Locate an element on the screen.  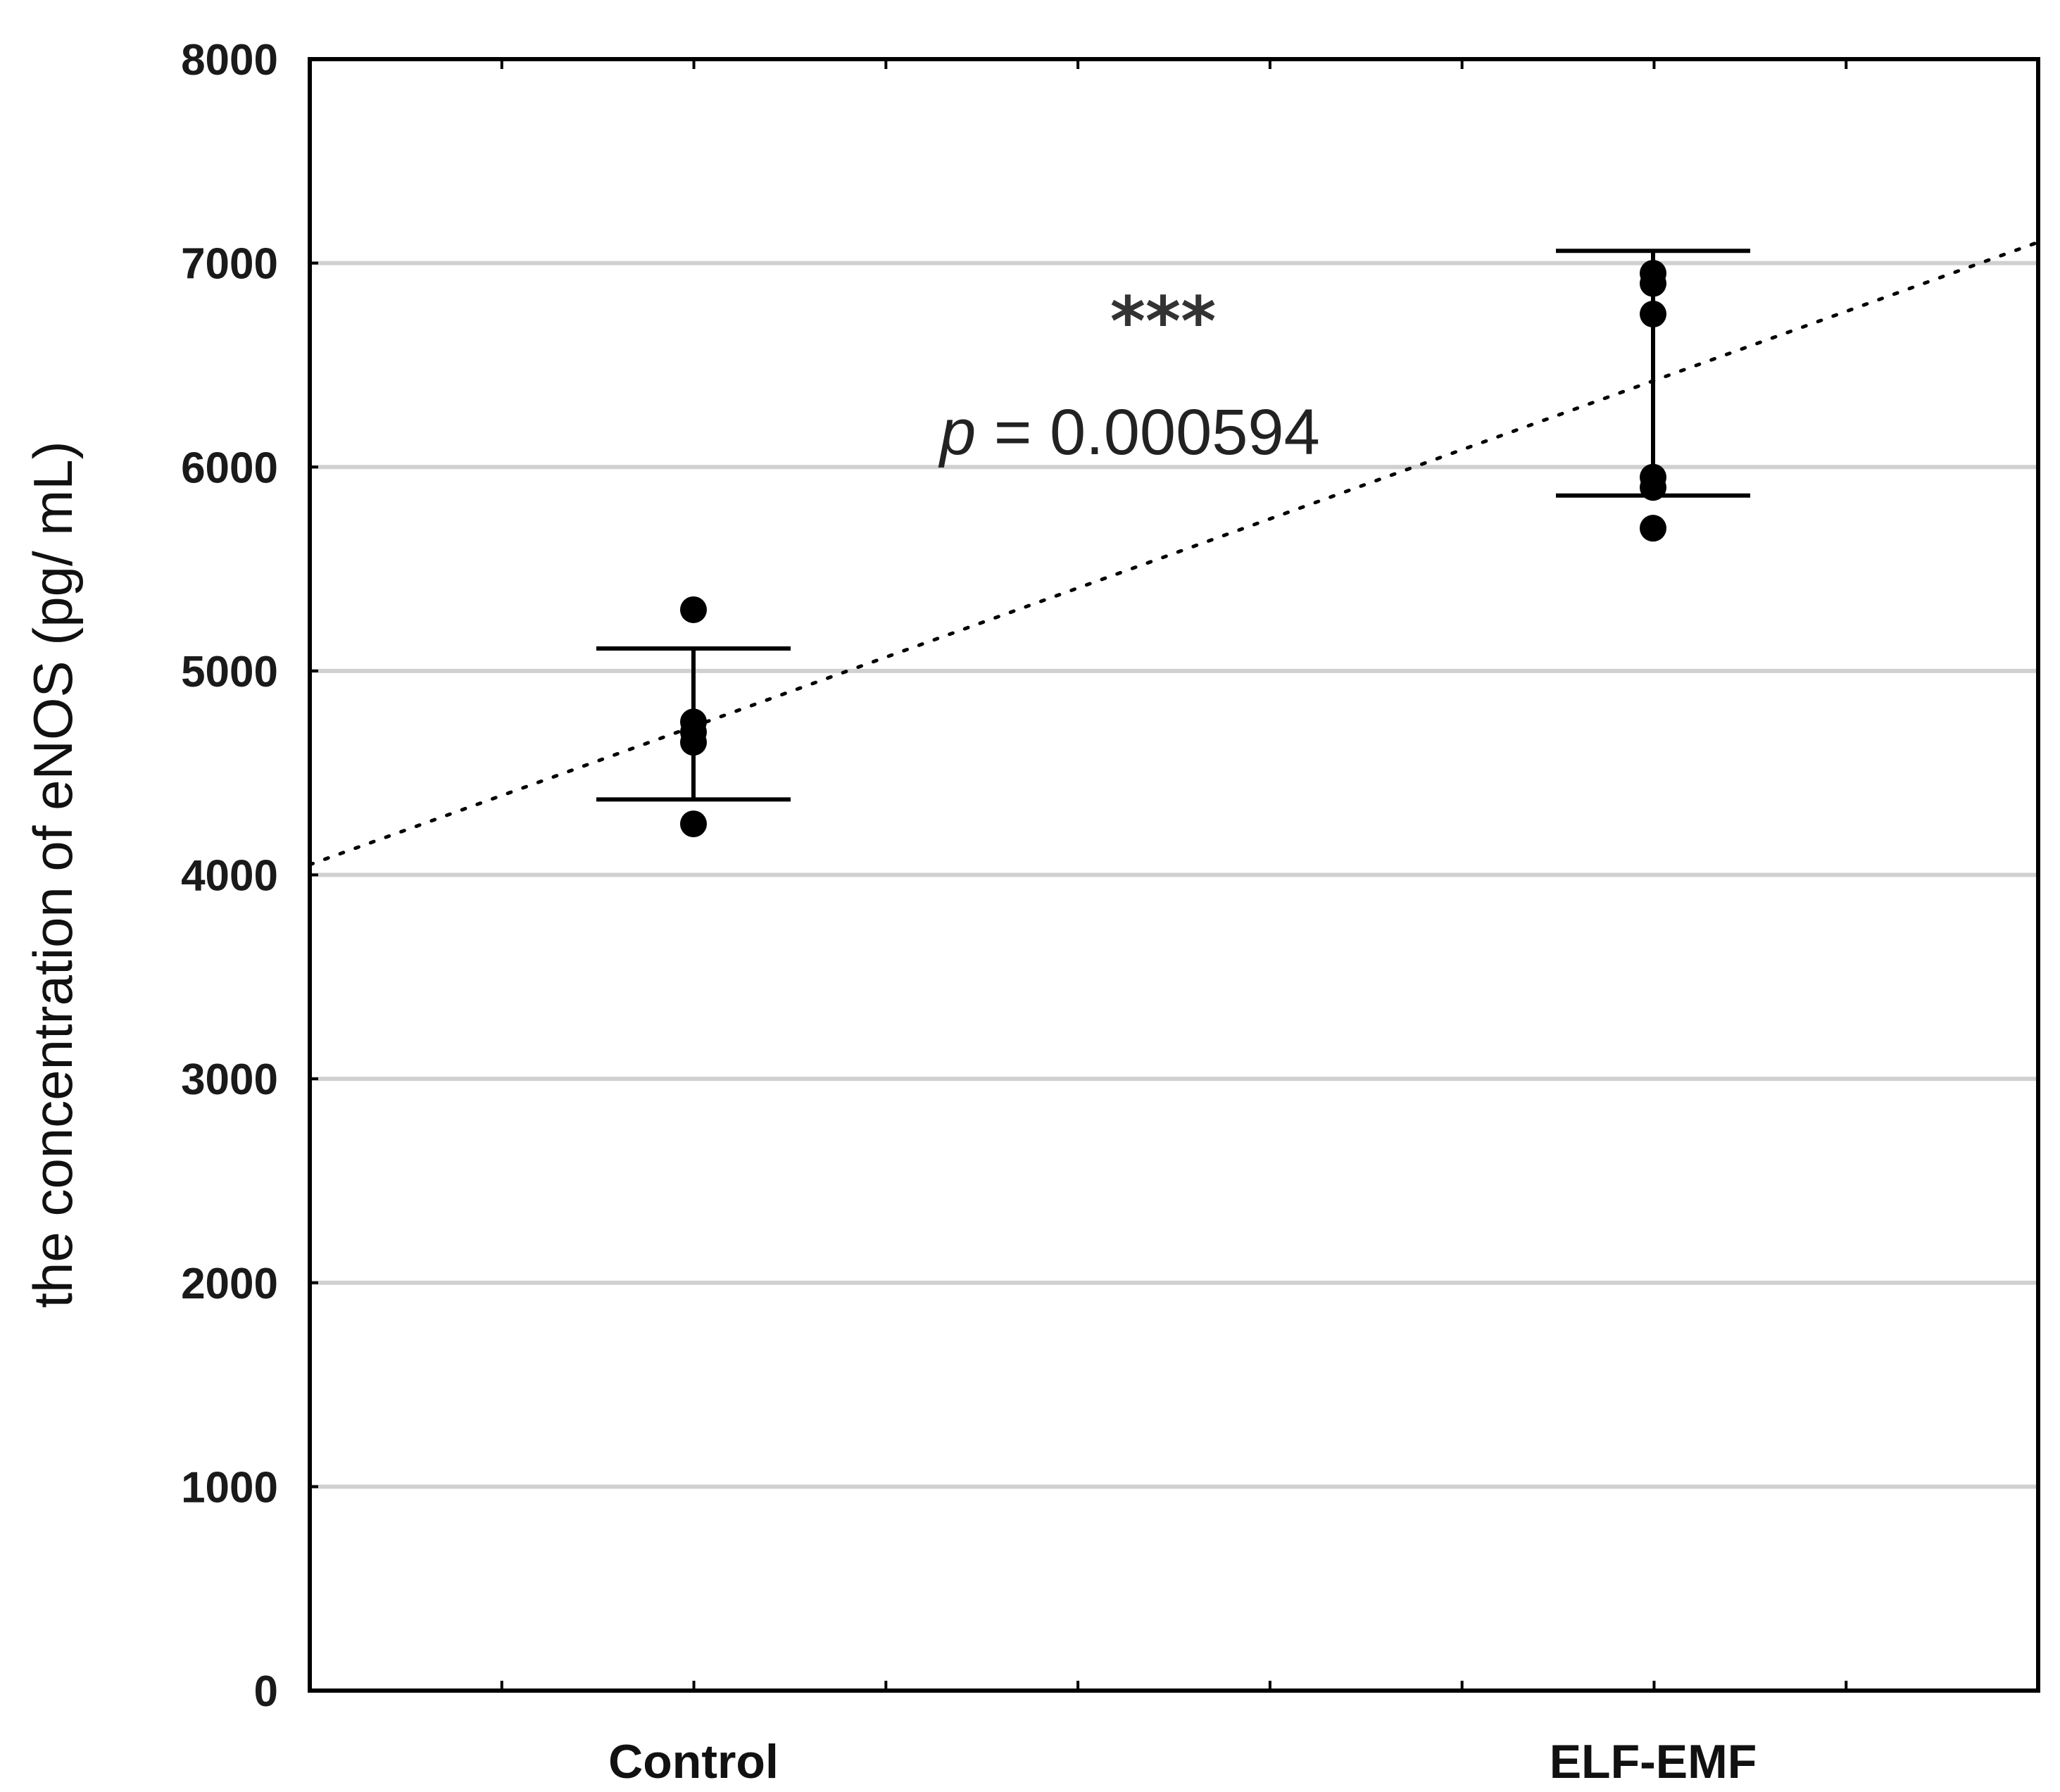
x-category-label-2: ELF-EMF is located at coordinates (1653, 1761).